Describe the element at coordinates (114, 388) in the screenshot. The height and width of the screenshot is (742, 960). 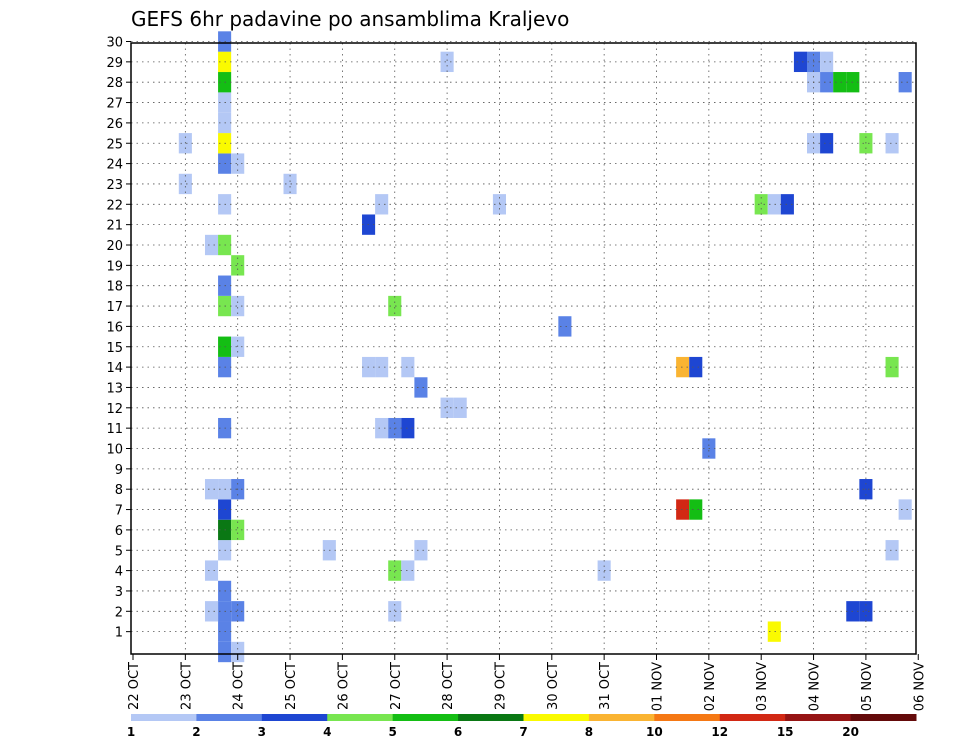
I see `y-tick-label: 13` at that location.